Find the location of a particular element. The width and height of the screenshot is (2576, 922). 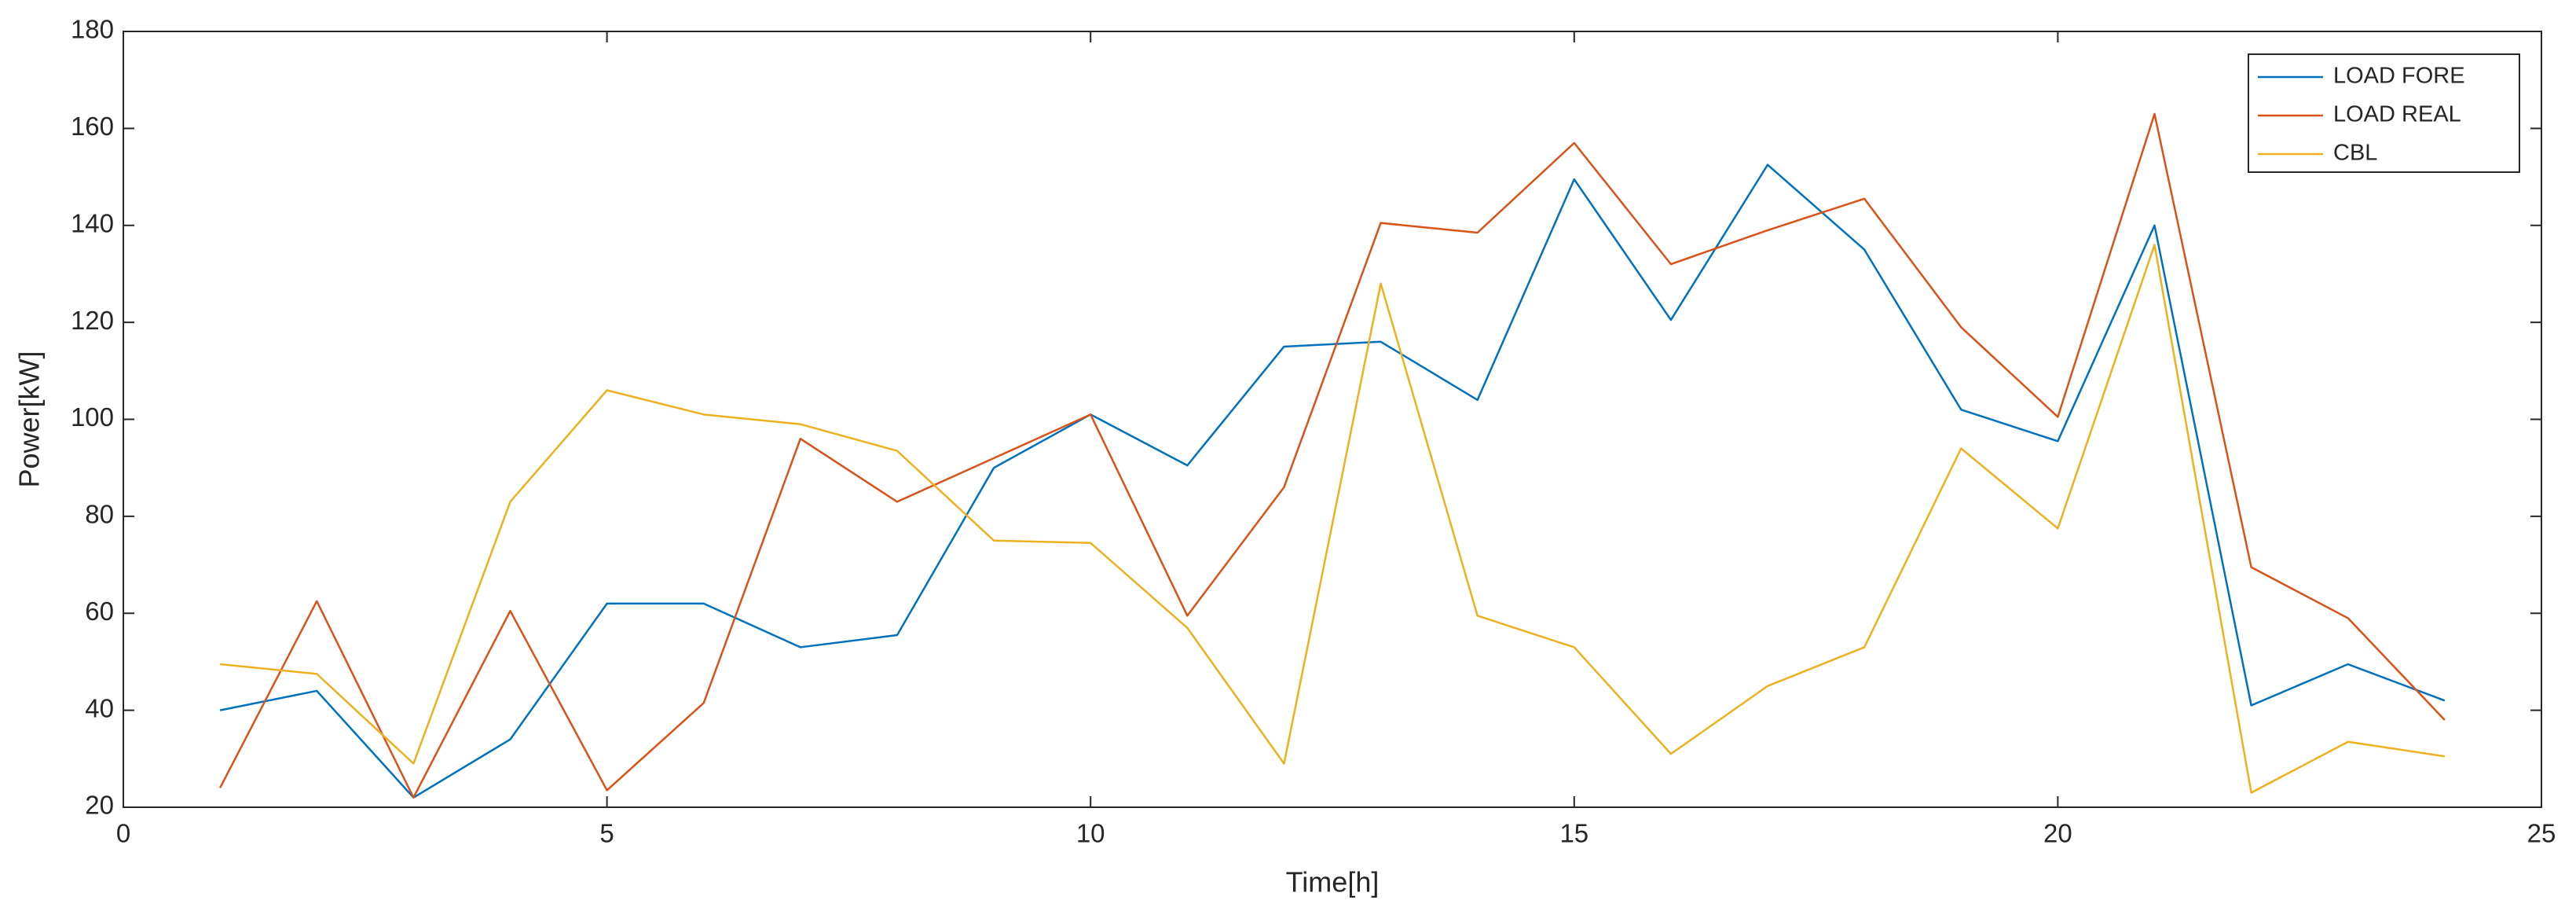

y-tick-label: 60 is located at coordinates (99, 612).